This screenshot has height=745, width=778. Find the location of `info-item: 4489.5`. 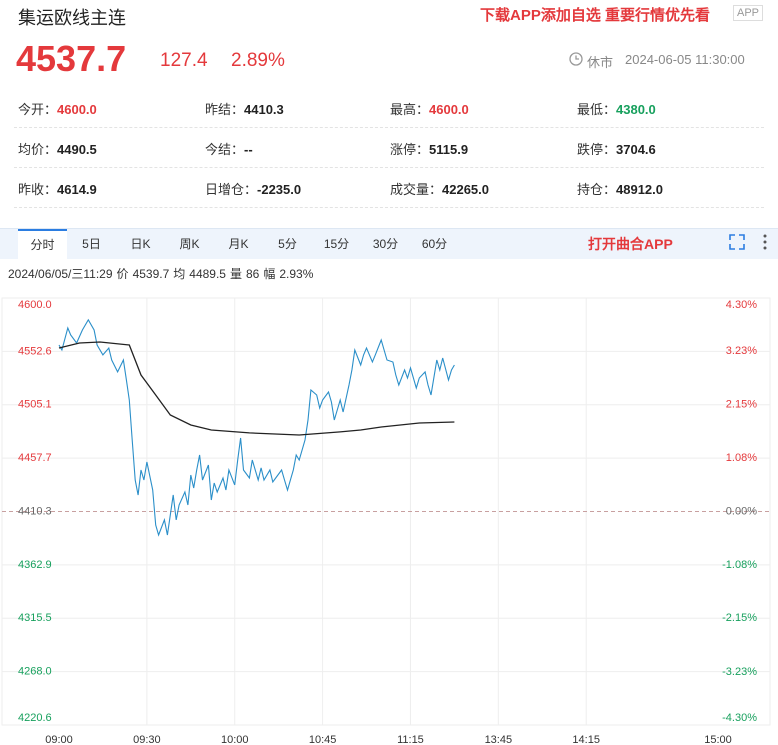

info-item: 4489.5 is located at coordinates (207, 274).